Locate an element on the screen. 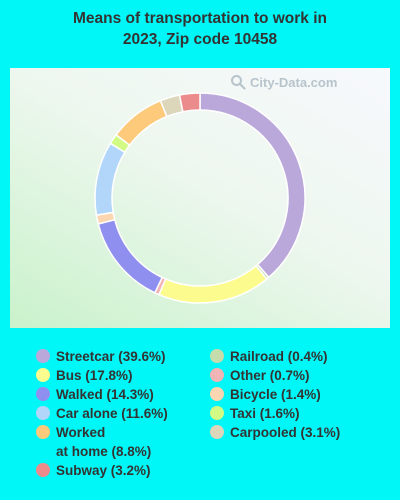  slice-car-alone is located at coordinates (110, 179).